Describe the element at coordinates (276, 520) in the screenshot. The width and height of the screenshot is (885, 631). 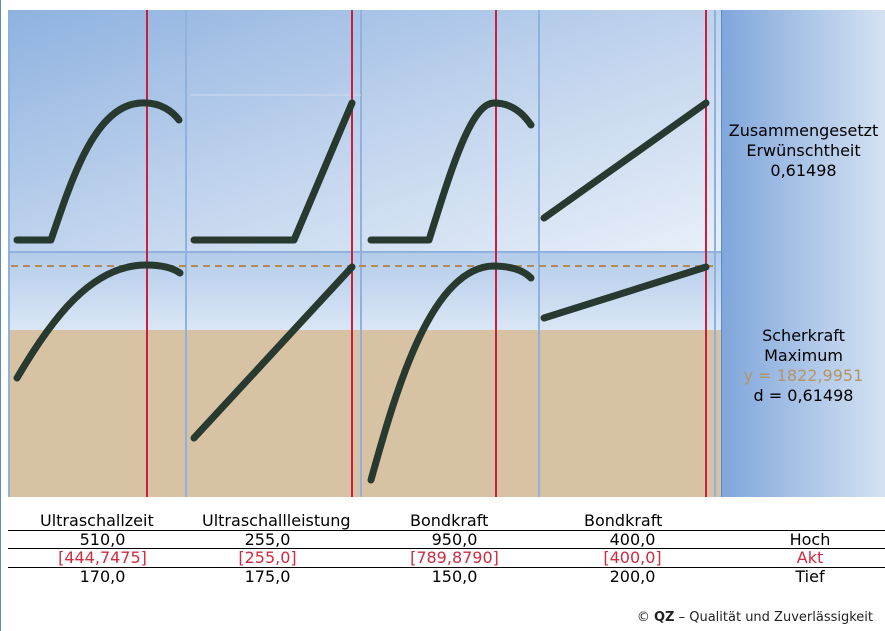
I see `factor-header-ultraschallleistung: Ultraschallleistung` at that location.